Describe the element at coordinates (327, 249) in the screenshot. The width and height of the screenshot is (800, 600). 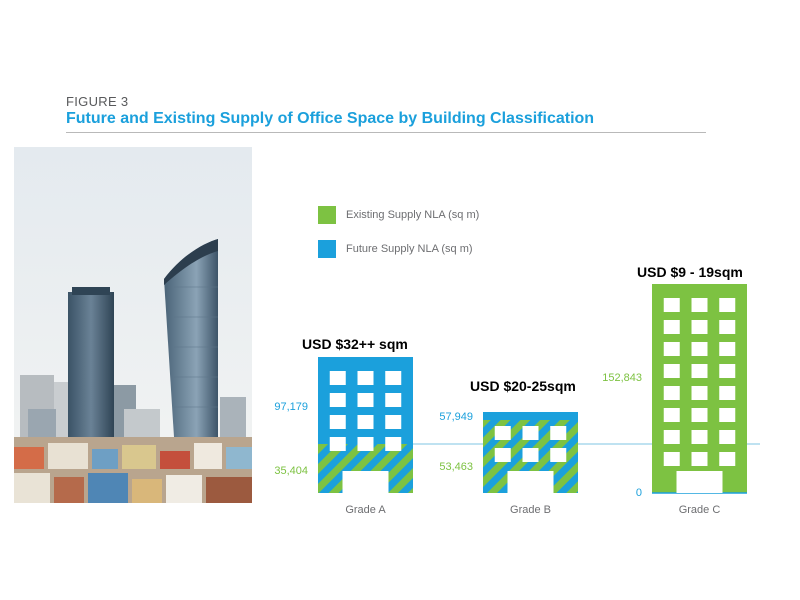
I see `legend-swatch-future` at that location.